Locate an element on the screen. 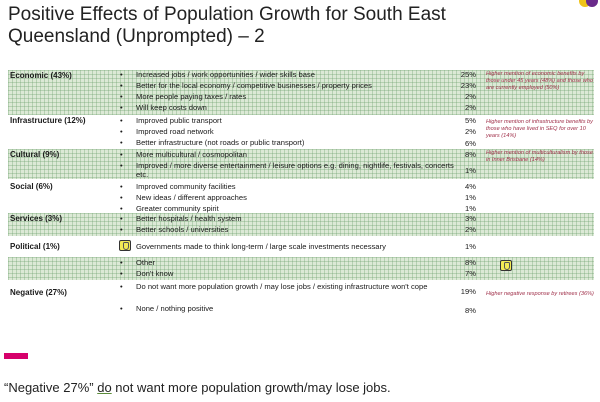 This screenshot has height=402, width=600. section-other: • Other 8% • Don't know 7% is located at coordinates (301, 268).